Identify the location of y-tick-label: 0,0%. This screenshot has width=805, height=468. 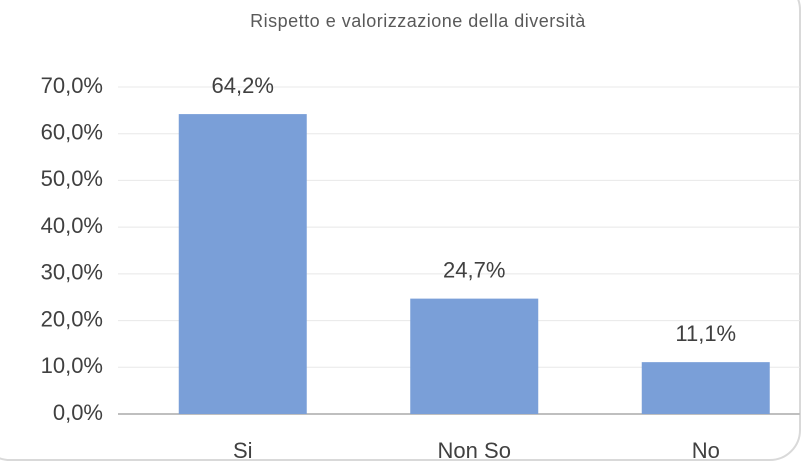
(78, 412).